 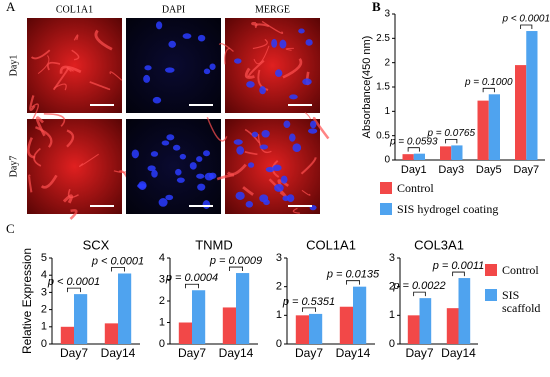 I want to click on p-value: p = 0.5351, so click(x=308, y=302).